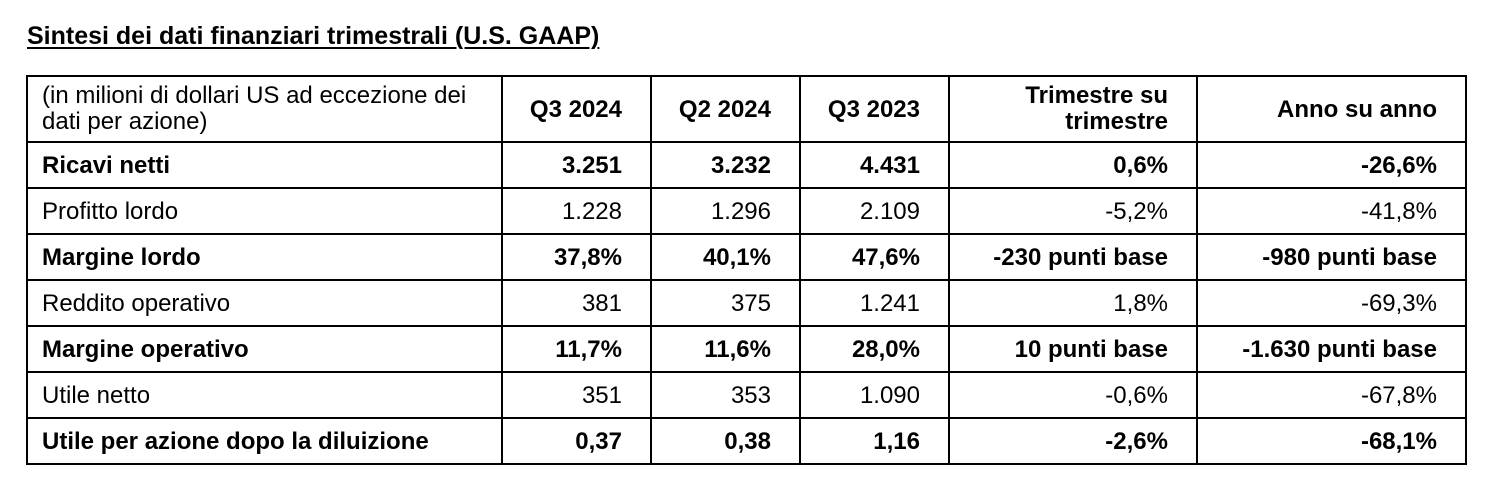 This screenshot has height=479, width=1500. I want to click on row-value-cell: 28,0%, so click(874, 349).